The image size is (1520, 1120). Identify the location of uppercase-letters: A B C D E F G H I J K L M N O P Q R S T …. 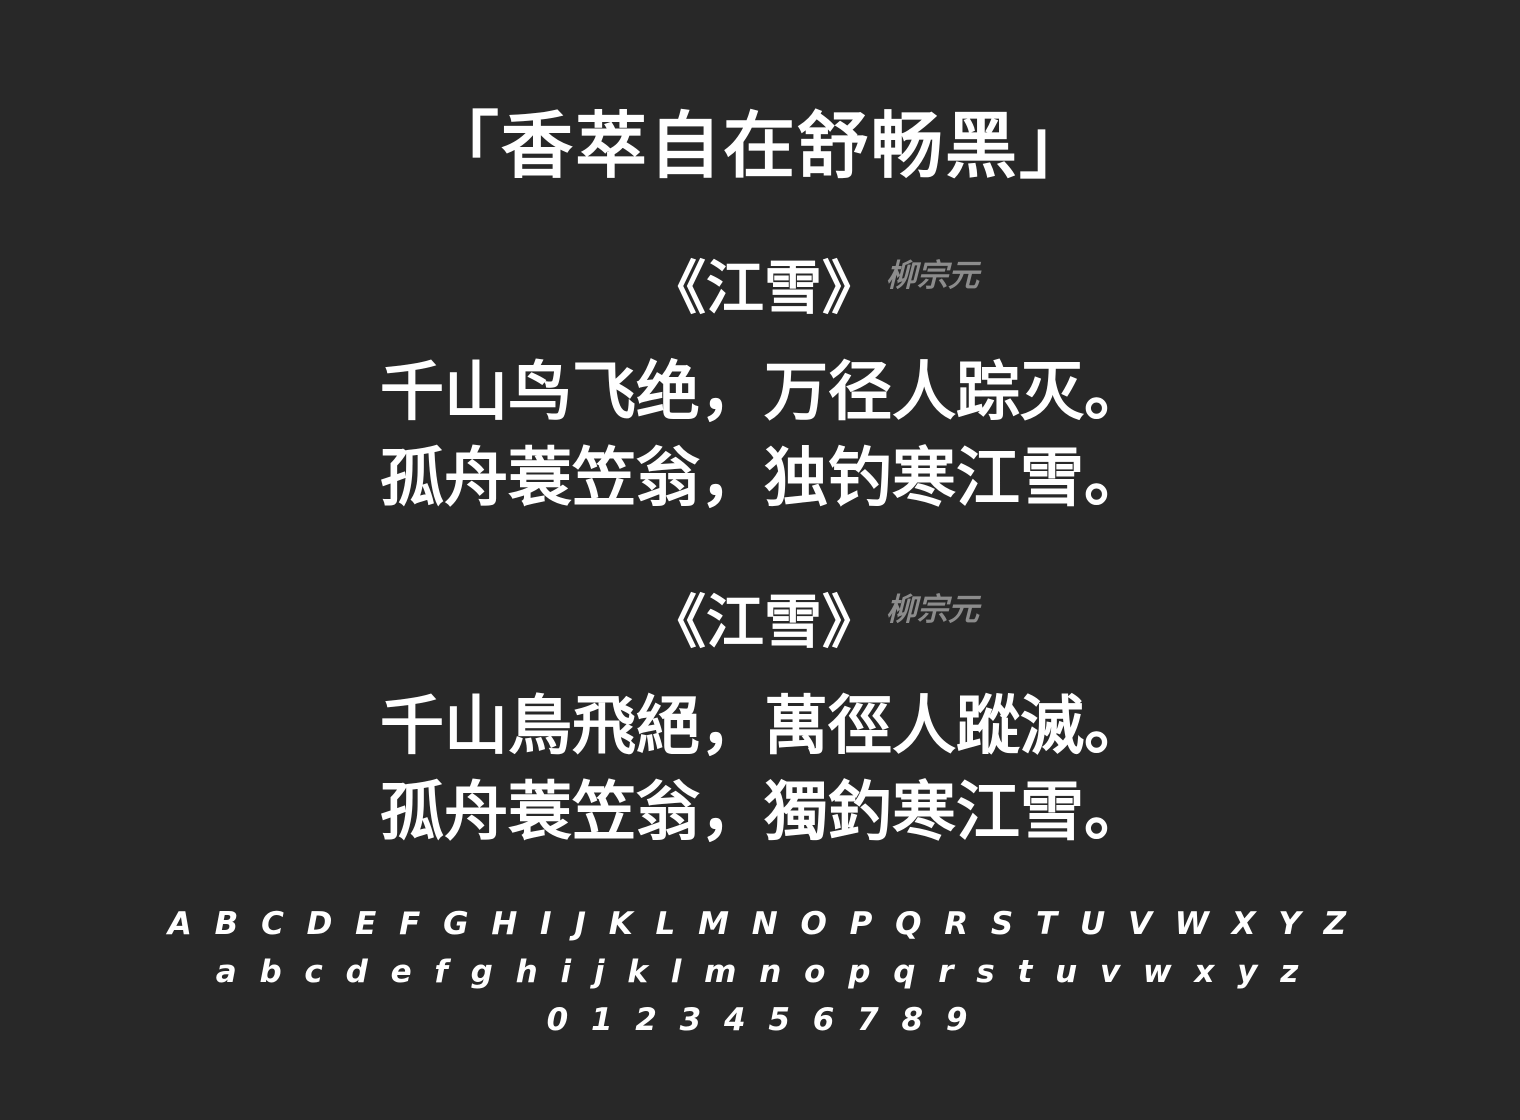
(760, 924).